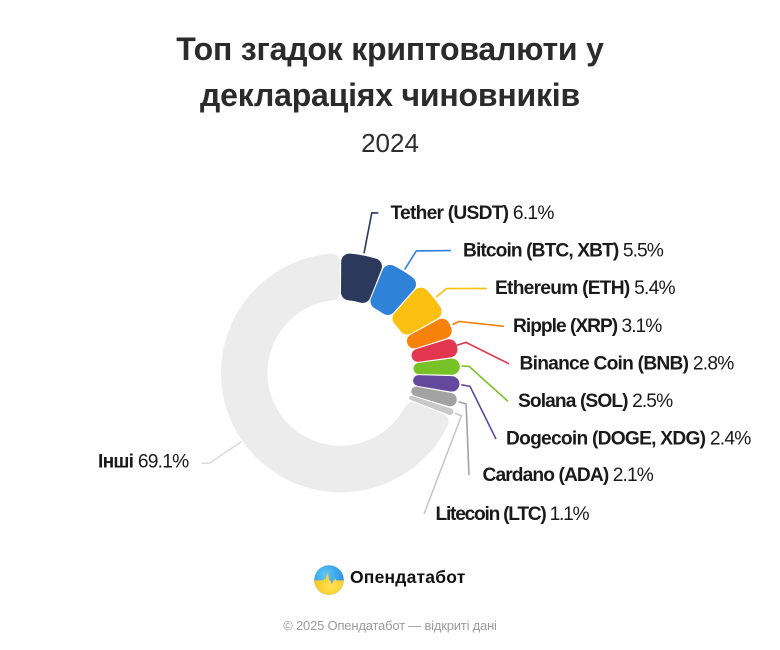 This screenshot has width=780, height=650. I want to click on svg-text: Litecoin (LTC) 1.1%, so click(513, 514).